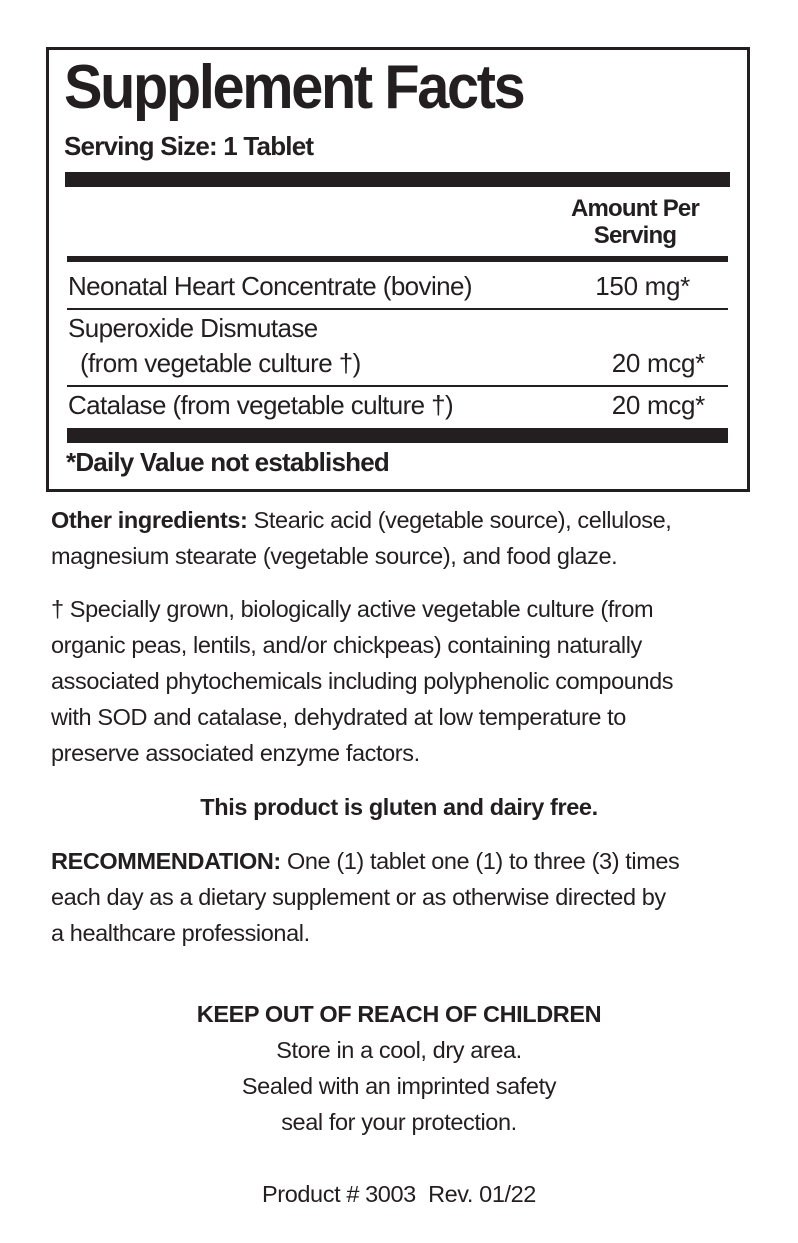 The height and width of the screenshot is (1243, 798). I want to click on header-line: Serving, so click(635, 235).